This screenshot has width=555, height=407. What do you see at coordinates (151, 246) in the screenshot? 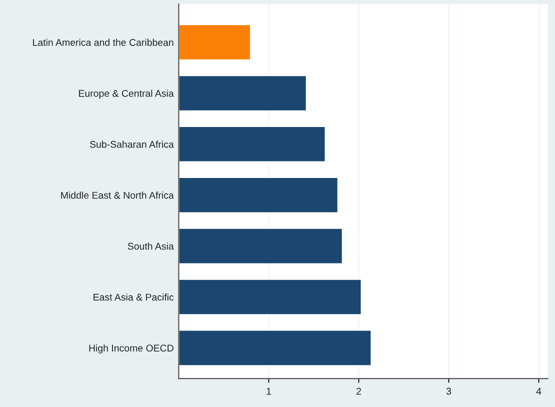
I see `y-tick-label: South Asia` at bounding box center [151, 246].